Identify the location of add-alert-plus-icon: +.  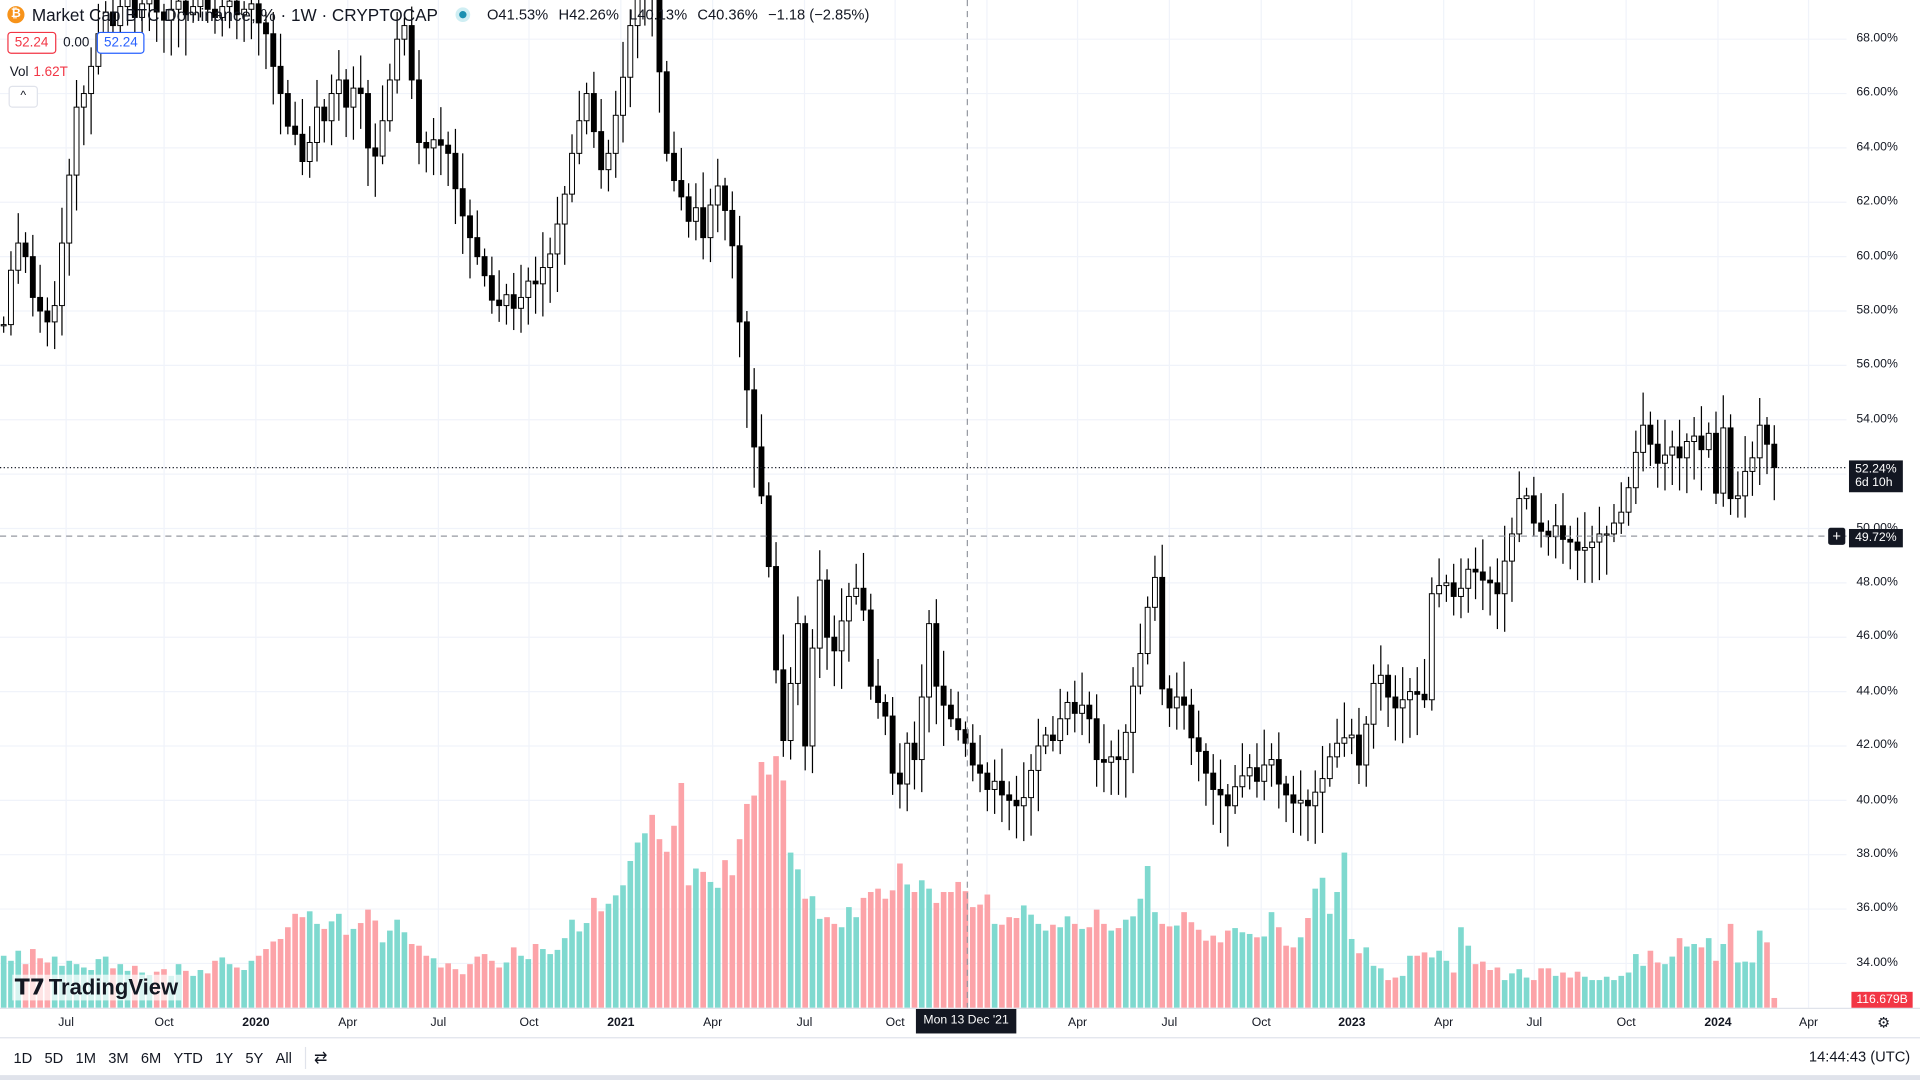
(1837, 536).